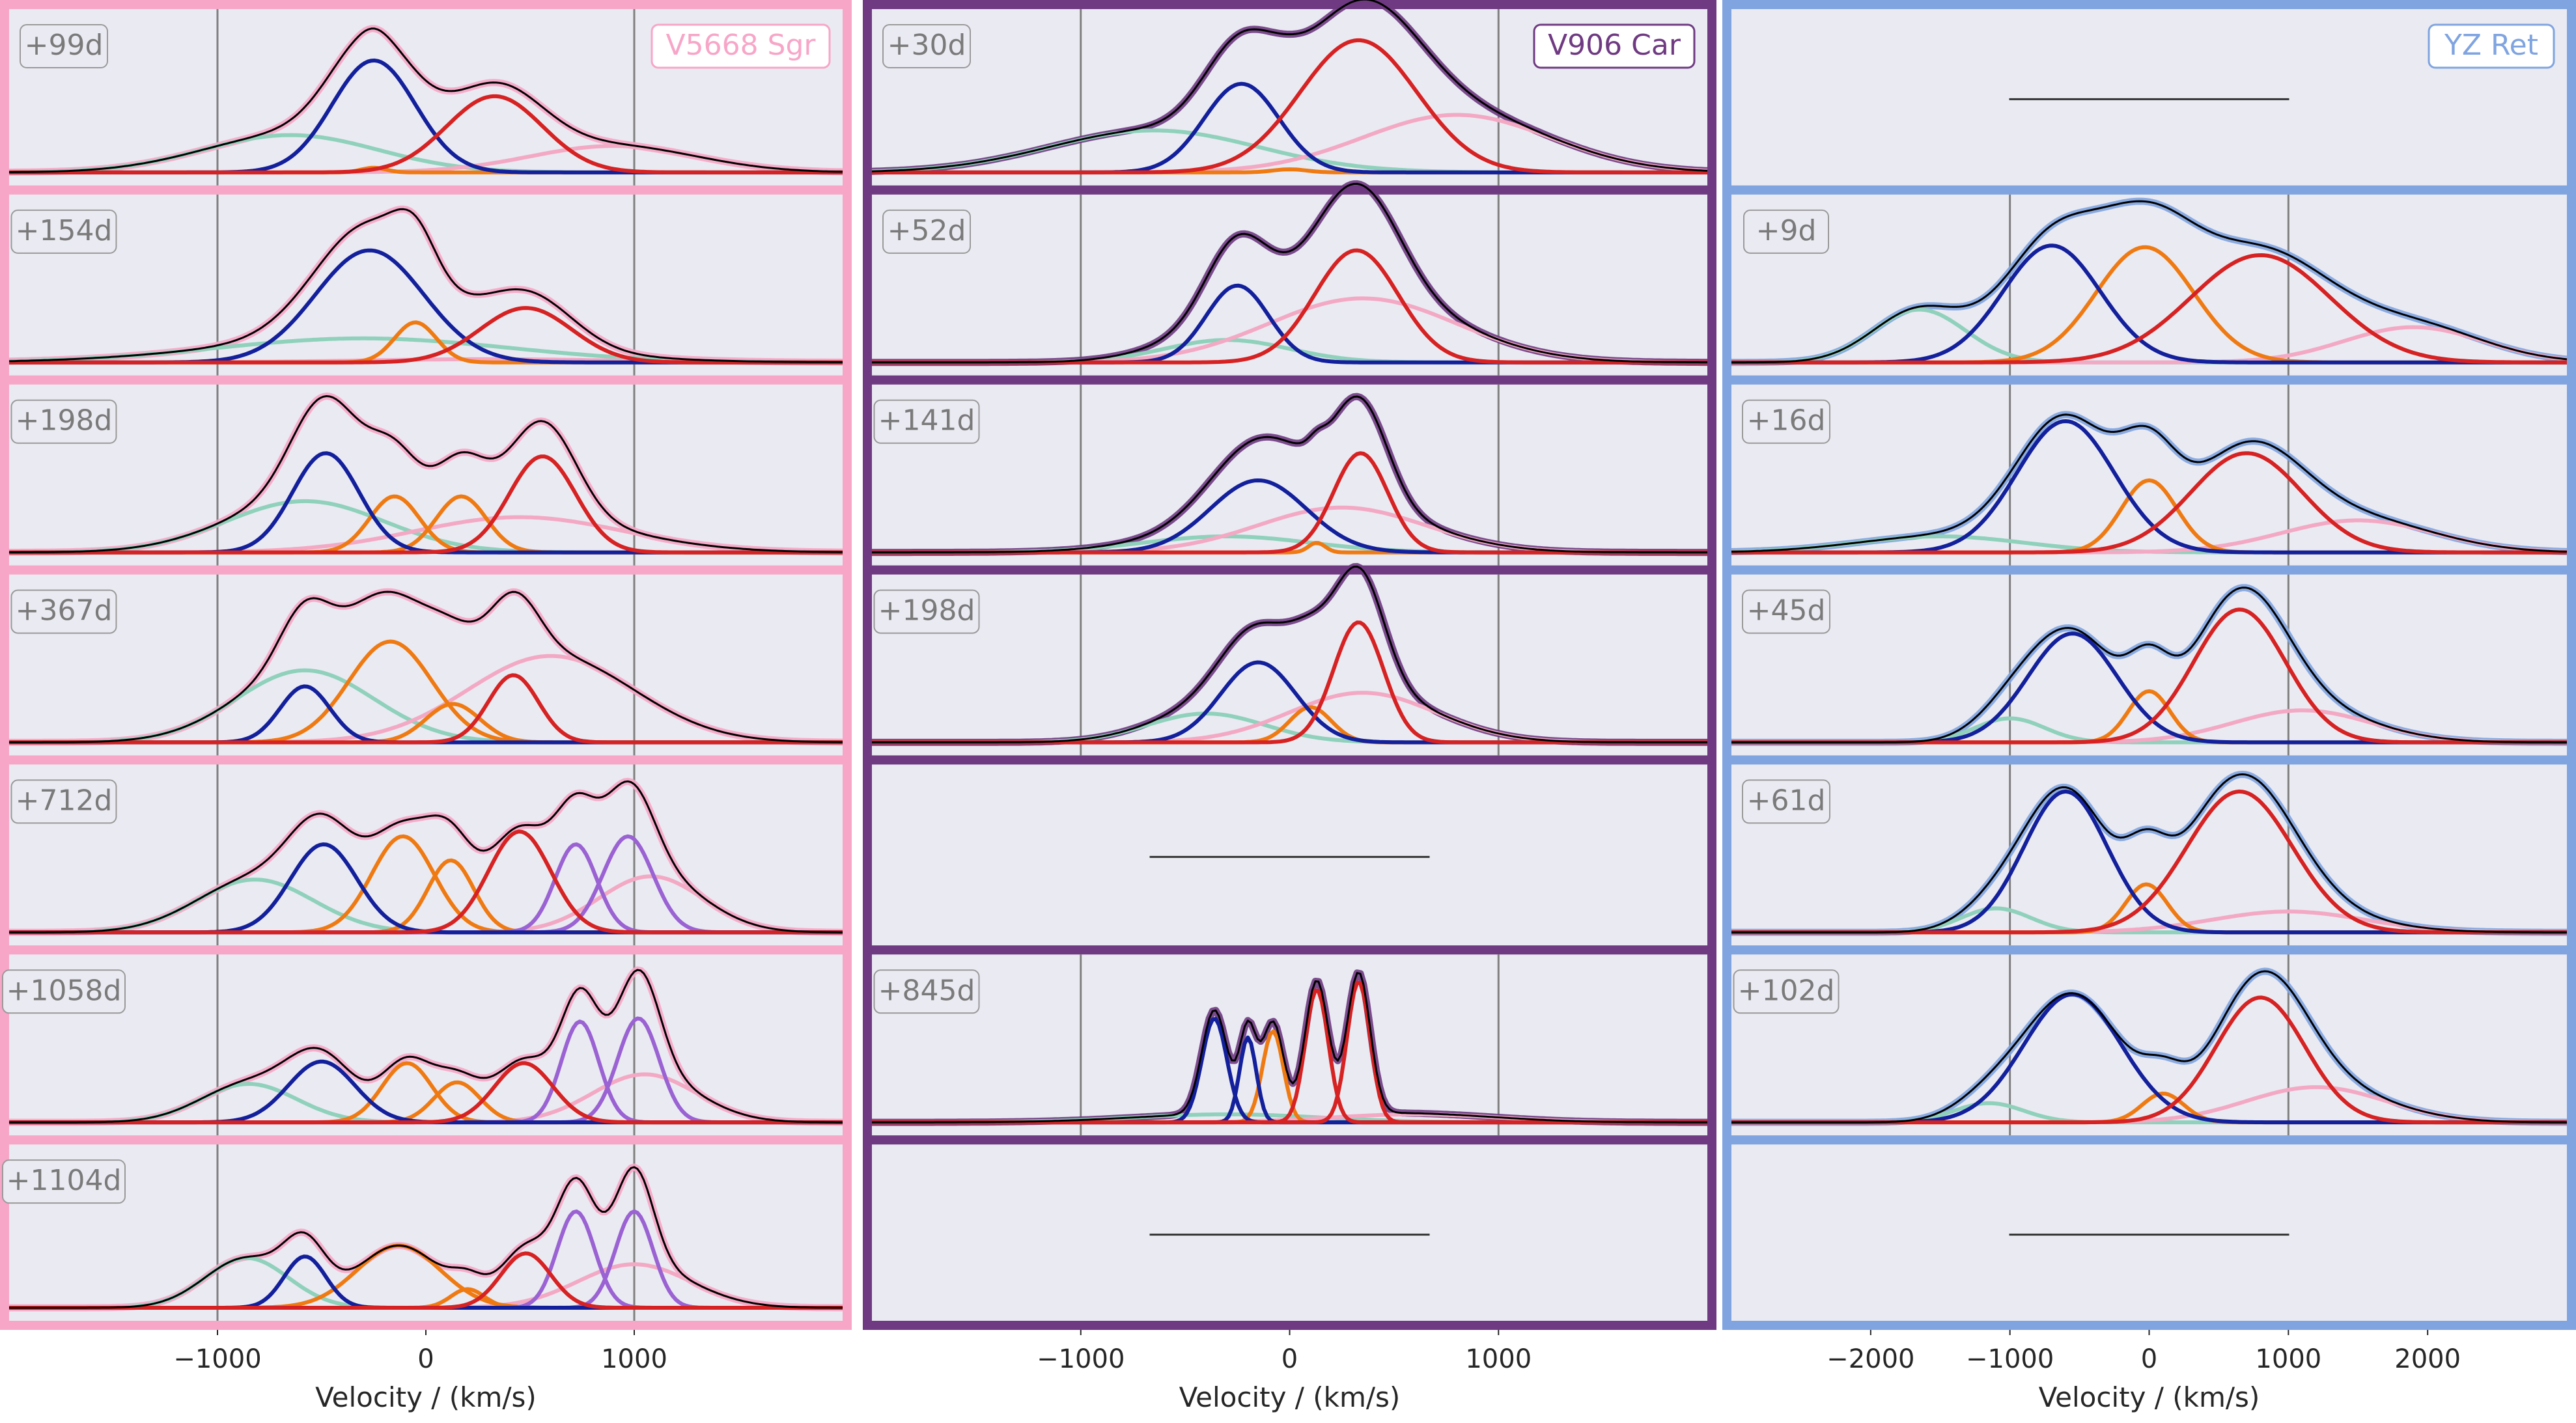 This screenshot has width=2576, height=1423. Describe the element at coordinates (1787, 420) in the screenshot. I see `epoch-label-text: +16d` at that location.